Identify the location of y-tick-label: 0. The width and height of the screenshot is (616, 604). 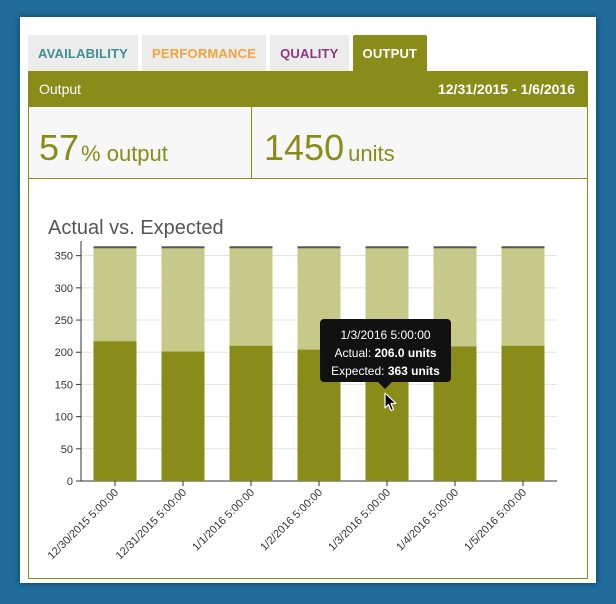
(70, 482).